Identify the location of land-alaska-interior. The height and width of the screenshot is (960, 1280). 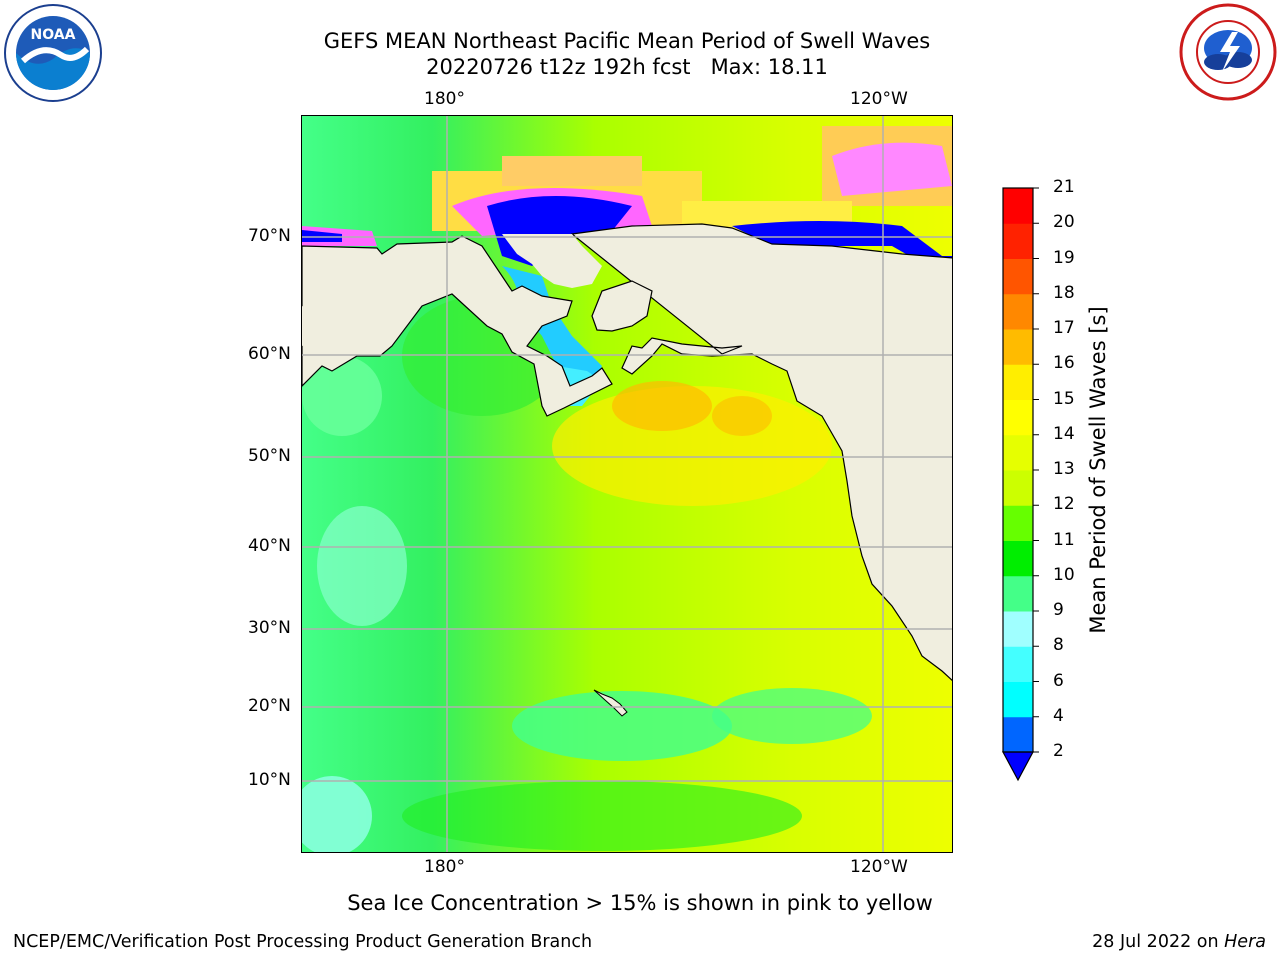
(622, 306).